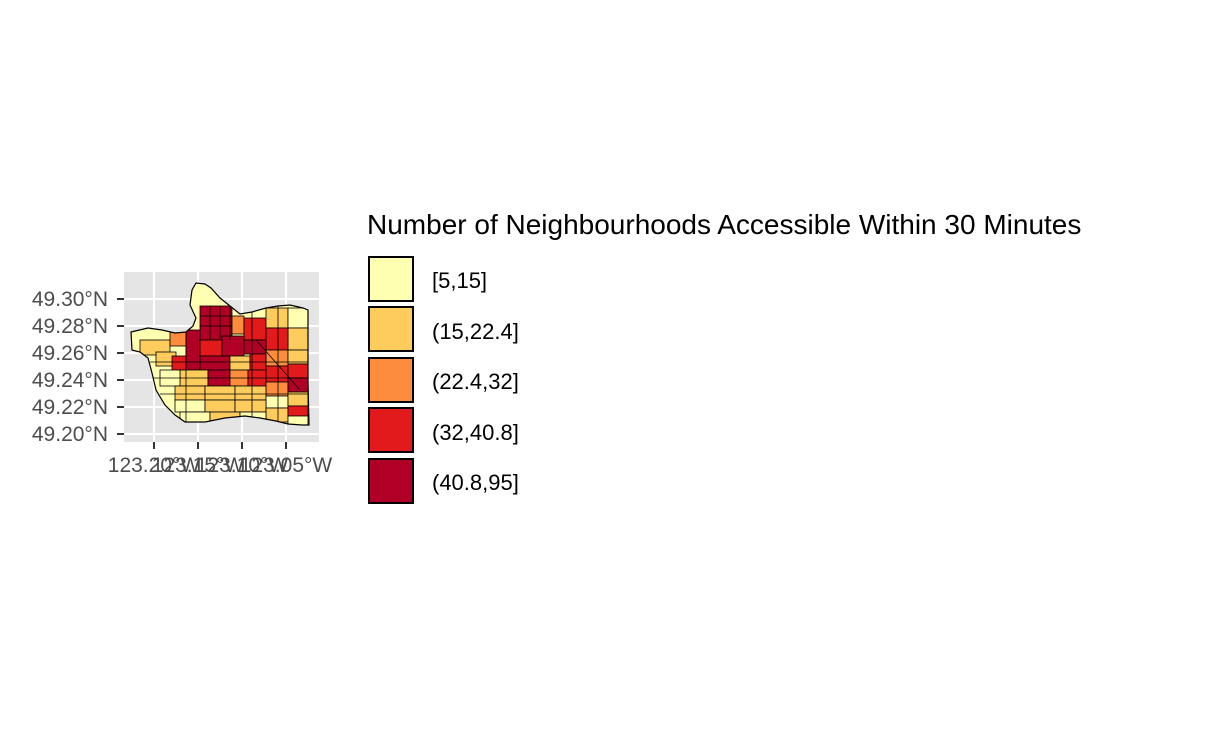 This screenshot has height=755, width=1223. Describe the element at coordinates (475, 381) in the screenshot. I see `legend-label: (22.4,32]` at that location.